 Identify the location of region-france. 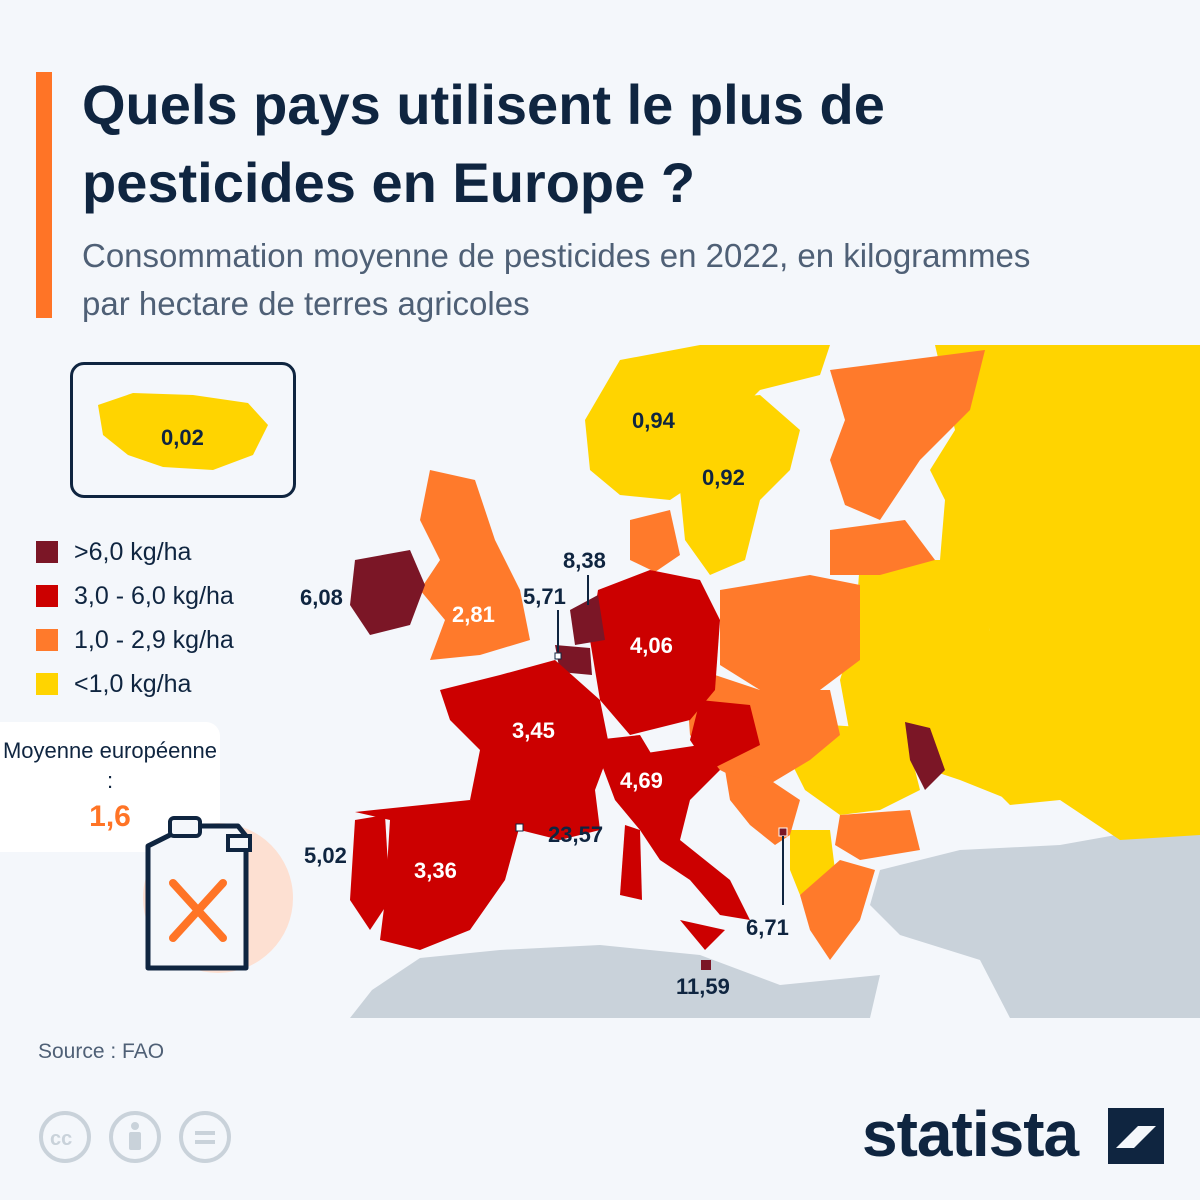
(525, 750).